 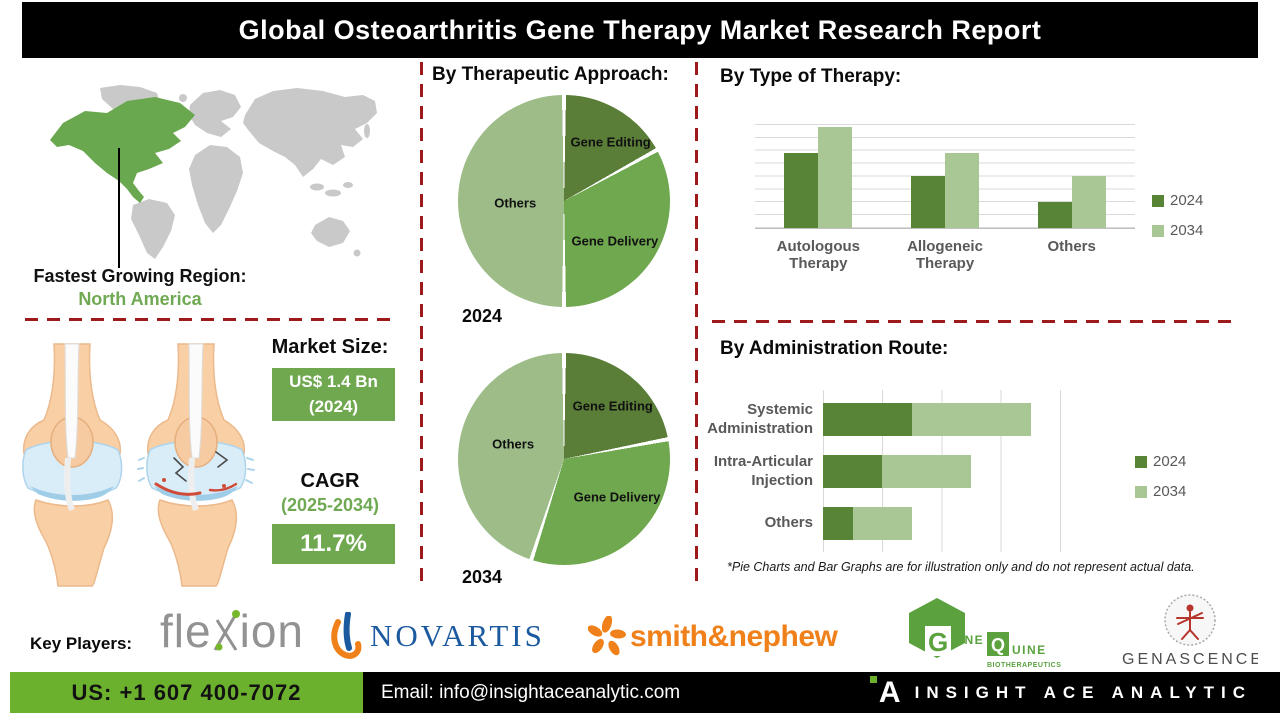 I want to click on x-axis-label: Autologous Therapy, so click(x=818, y=255).